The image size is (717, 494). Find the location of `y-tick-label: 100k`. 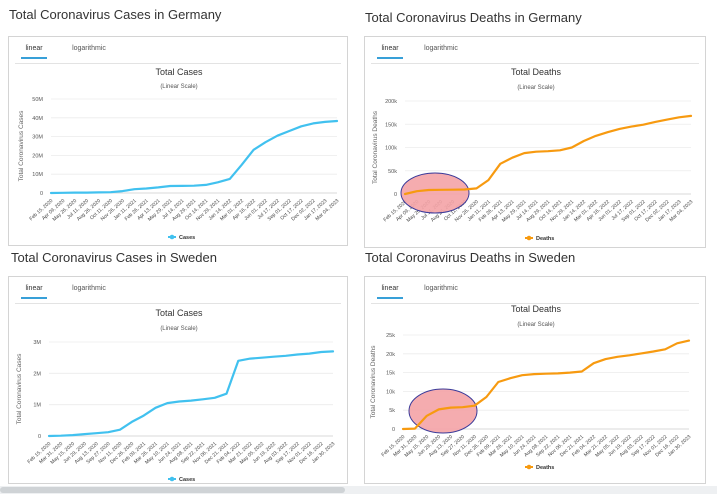

y-tick-label: 100k is located at coordinates (391, 149).